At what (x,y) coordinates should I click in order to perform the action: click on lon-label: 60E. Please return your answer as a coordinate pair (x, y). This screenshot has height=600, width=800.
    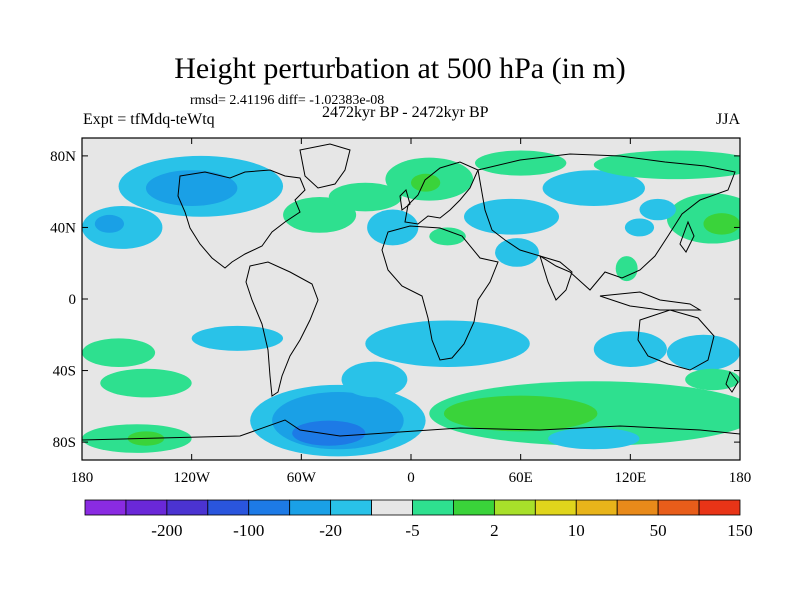
    Looking at the image, I should click on (521, 478).